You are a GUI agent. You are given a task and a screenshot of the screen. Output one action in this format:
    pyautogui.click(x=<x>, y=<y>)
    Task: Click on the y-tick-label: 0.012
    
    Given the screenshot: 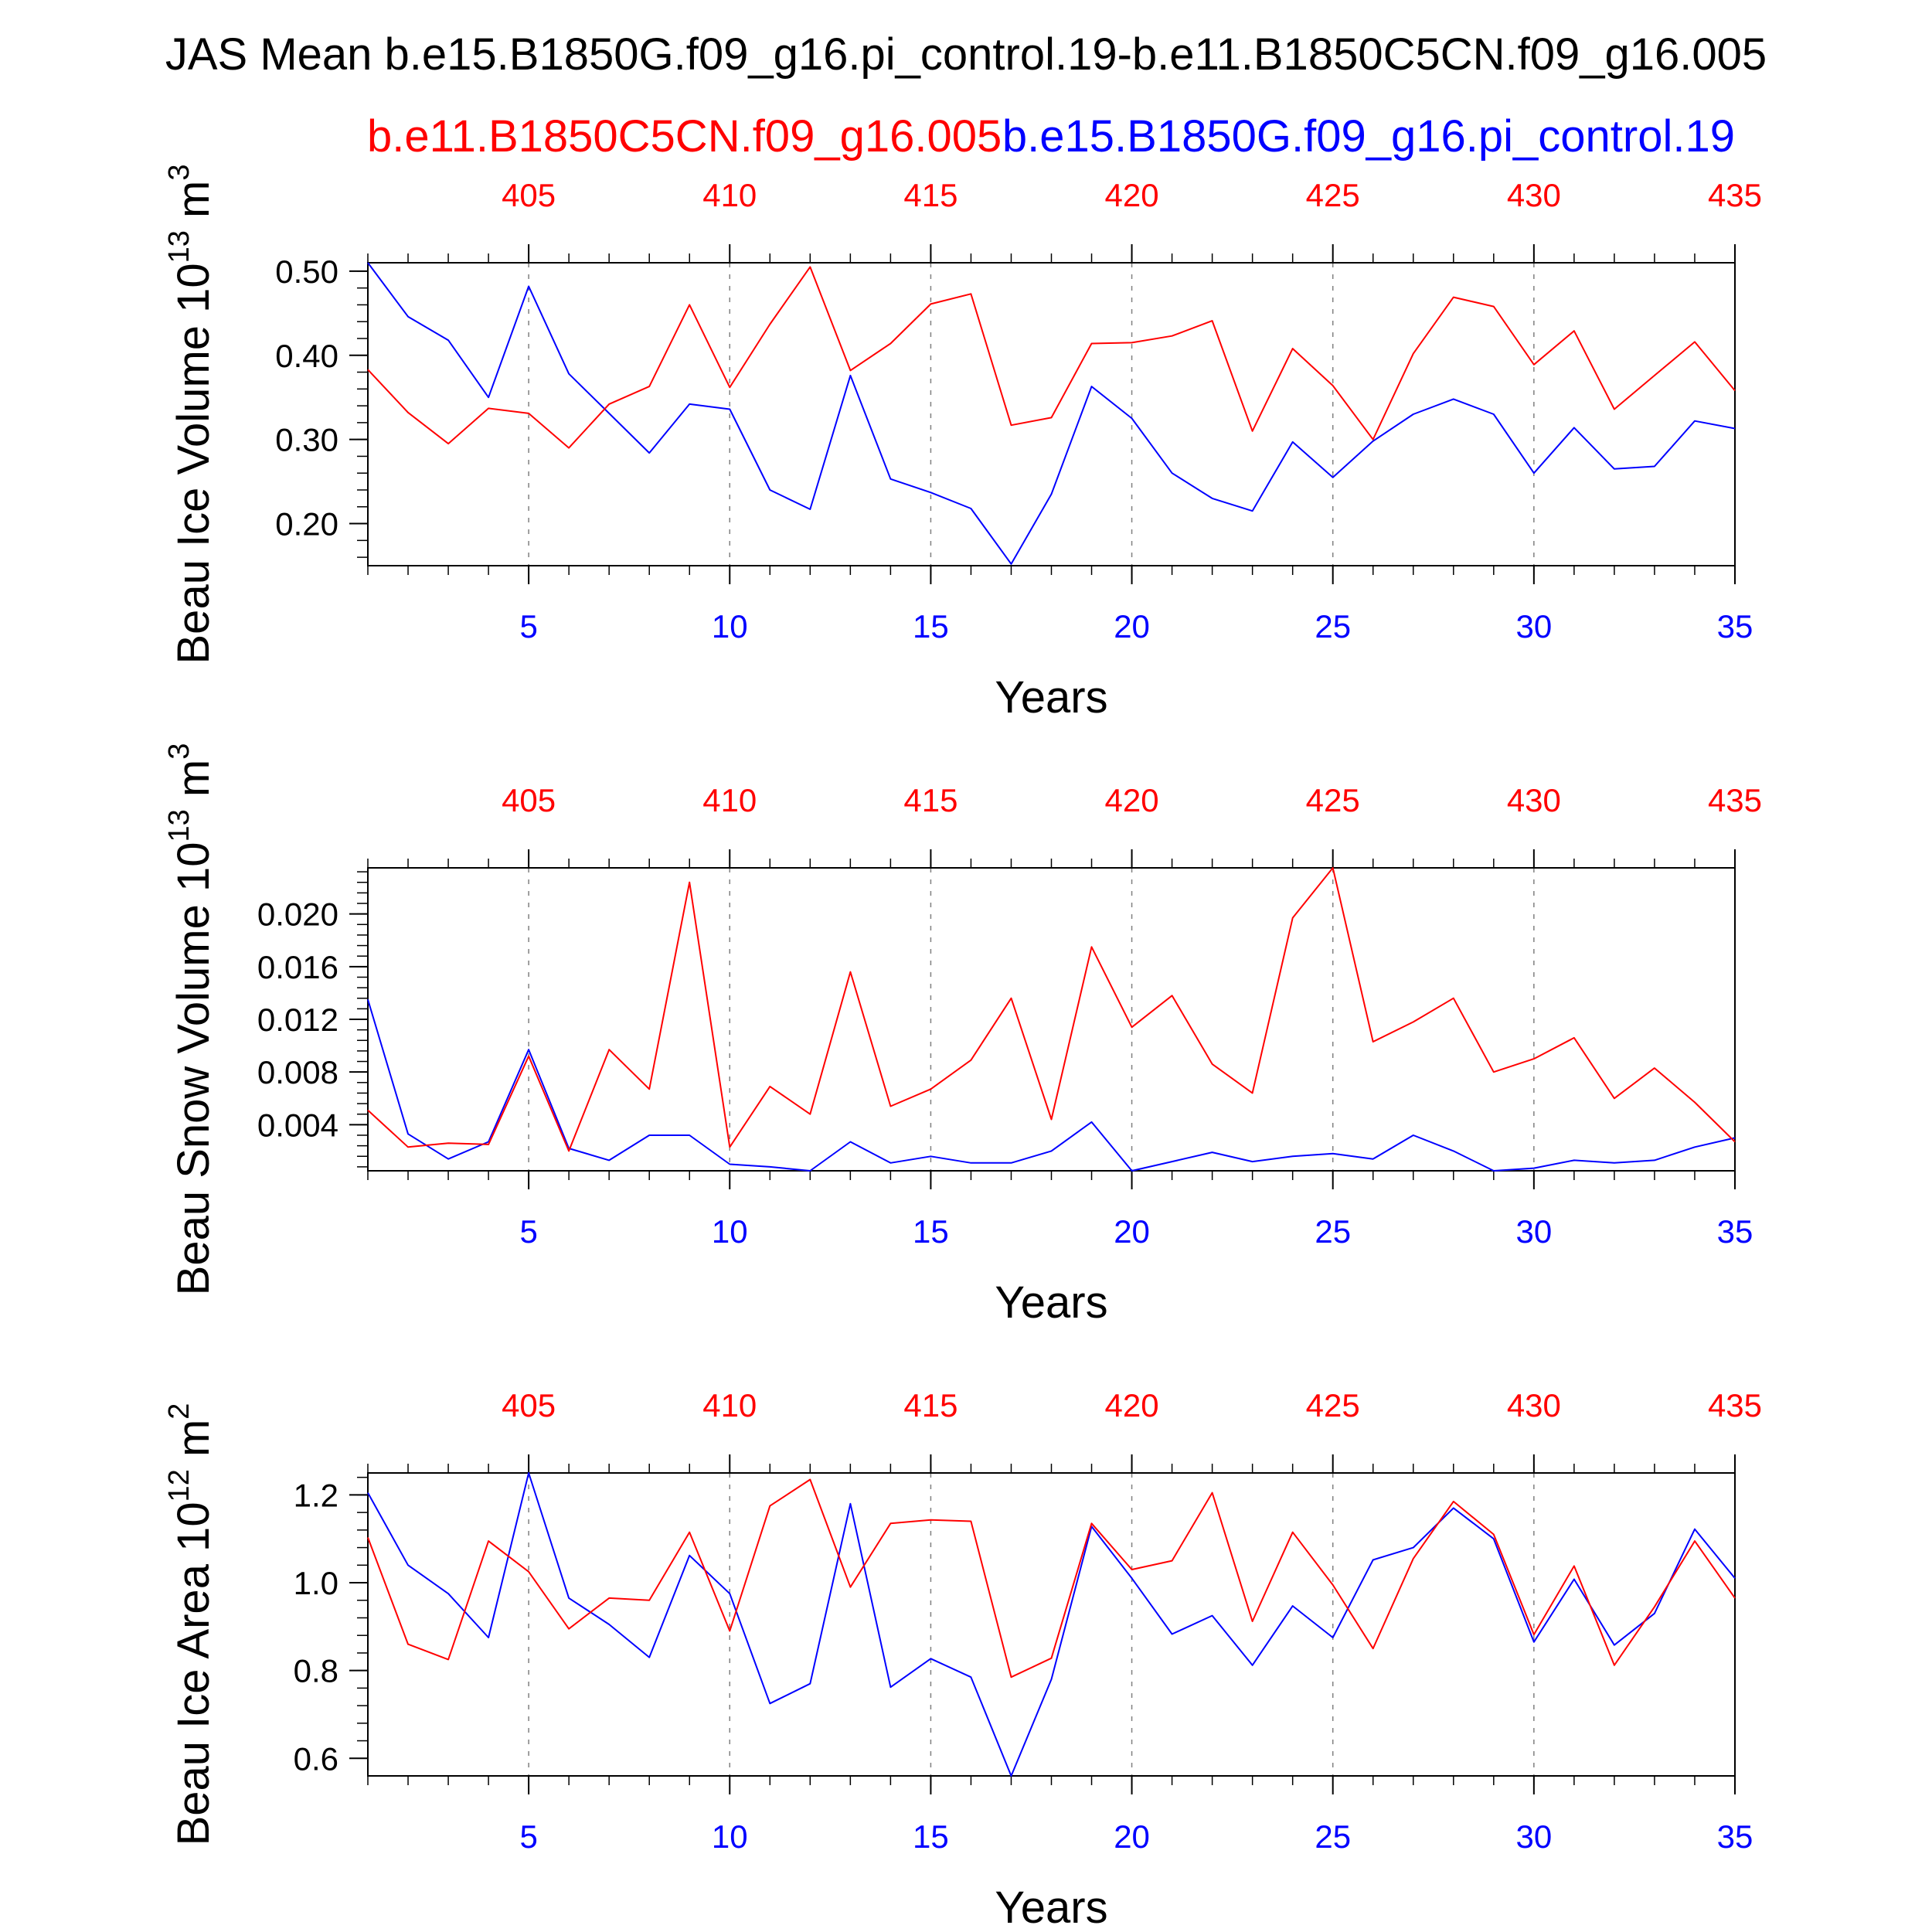 What is the action you would take?
    pyautogui.click(x=298, y=1020)
    